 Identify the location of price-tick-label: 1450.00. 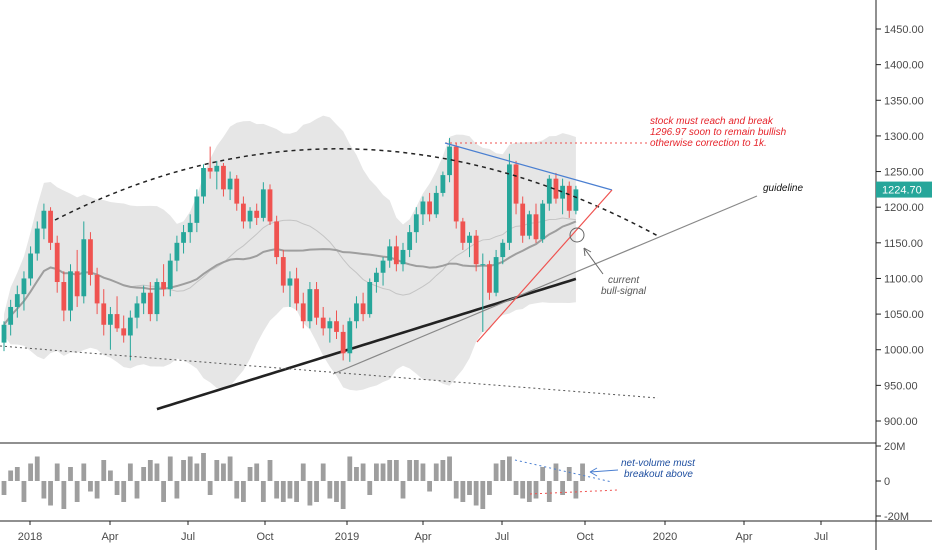
(904, 30).